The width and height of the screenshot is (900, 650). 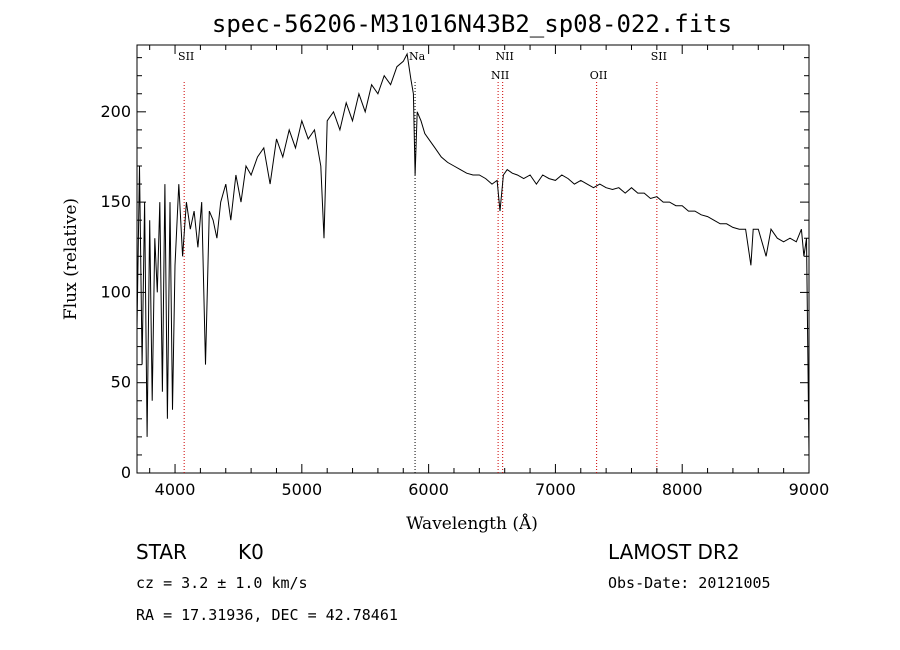 What do you see at coordinates (175, 489) in the screenshot?
I see `x-tick-label: 4000` at bounding box center [175, 489].